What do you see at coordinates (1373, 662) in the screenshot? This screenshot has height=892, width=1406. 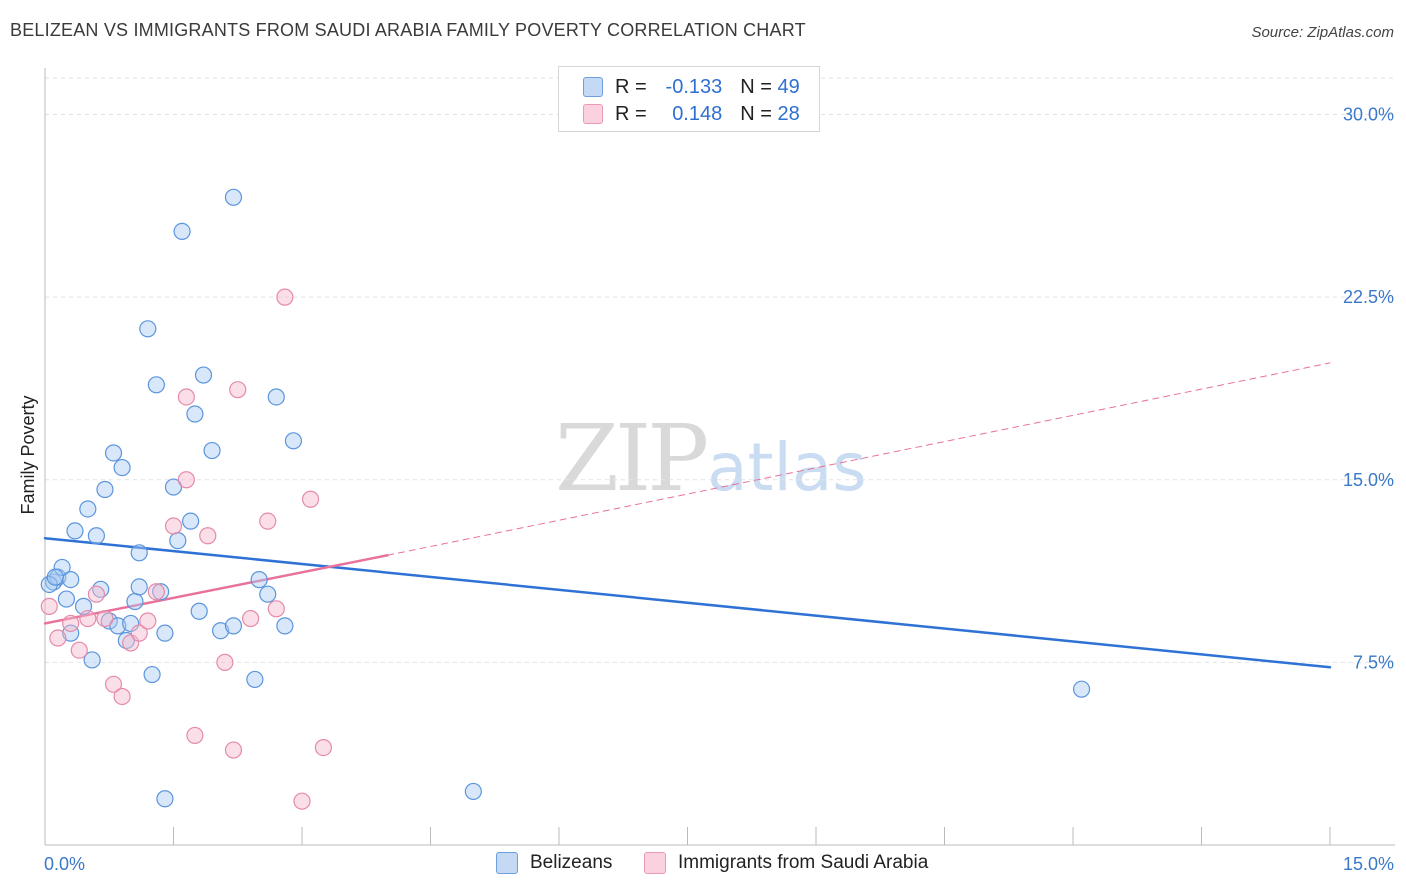 I see `y-tick-label: 7.5%` at bounding box center [1373, 662].